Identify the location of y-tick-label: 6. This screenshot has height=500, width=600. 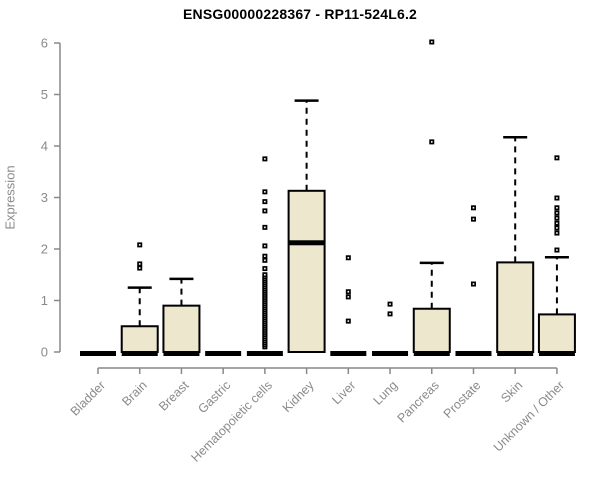
(44, 43).